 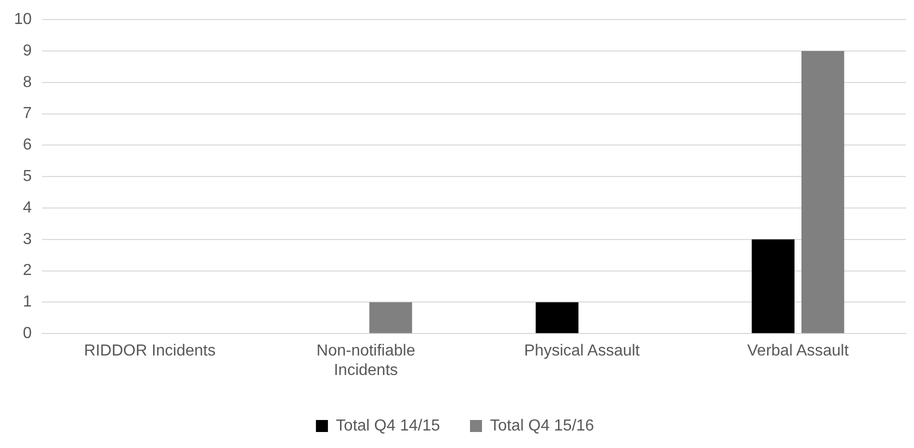 I want to click on y-tick-label: 3, so click(x=27, y=239).